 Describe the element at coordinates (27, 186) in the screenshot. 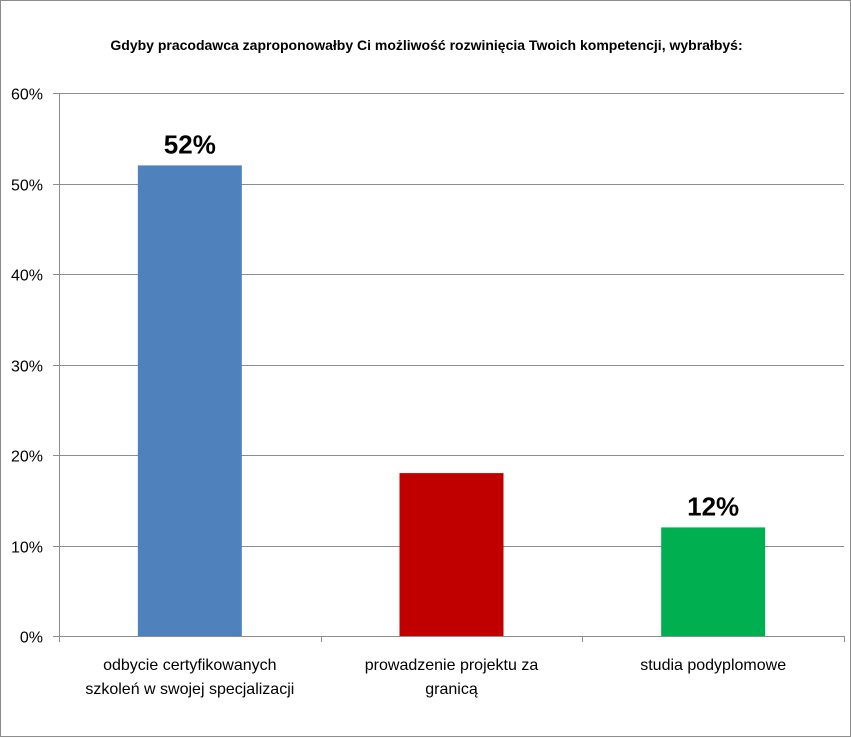

I see `y-tick-label: 50%` at that location.